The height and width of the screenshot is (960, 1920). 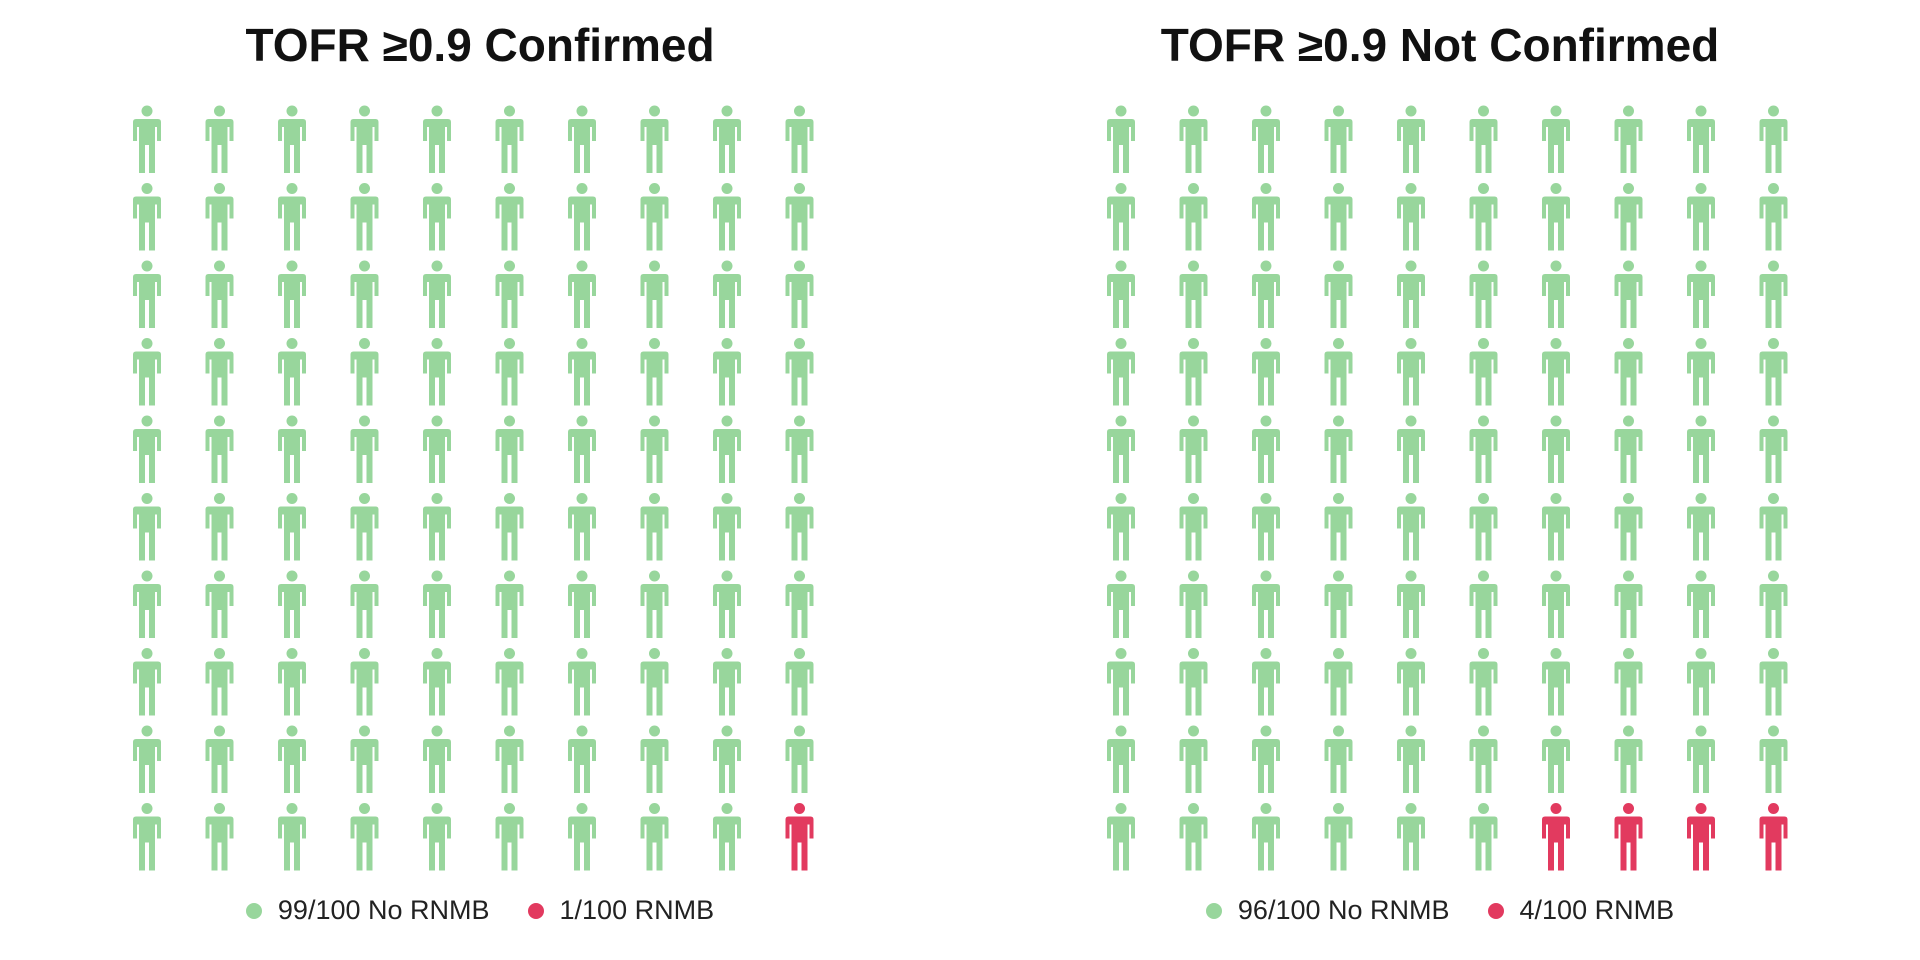 I want to click on legend-item-no-rnmb: 99/100 No RNMB, so click(x=367, y=910).